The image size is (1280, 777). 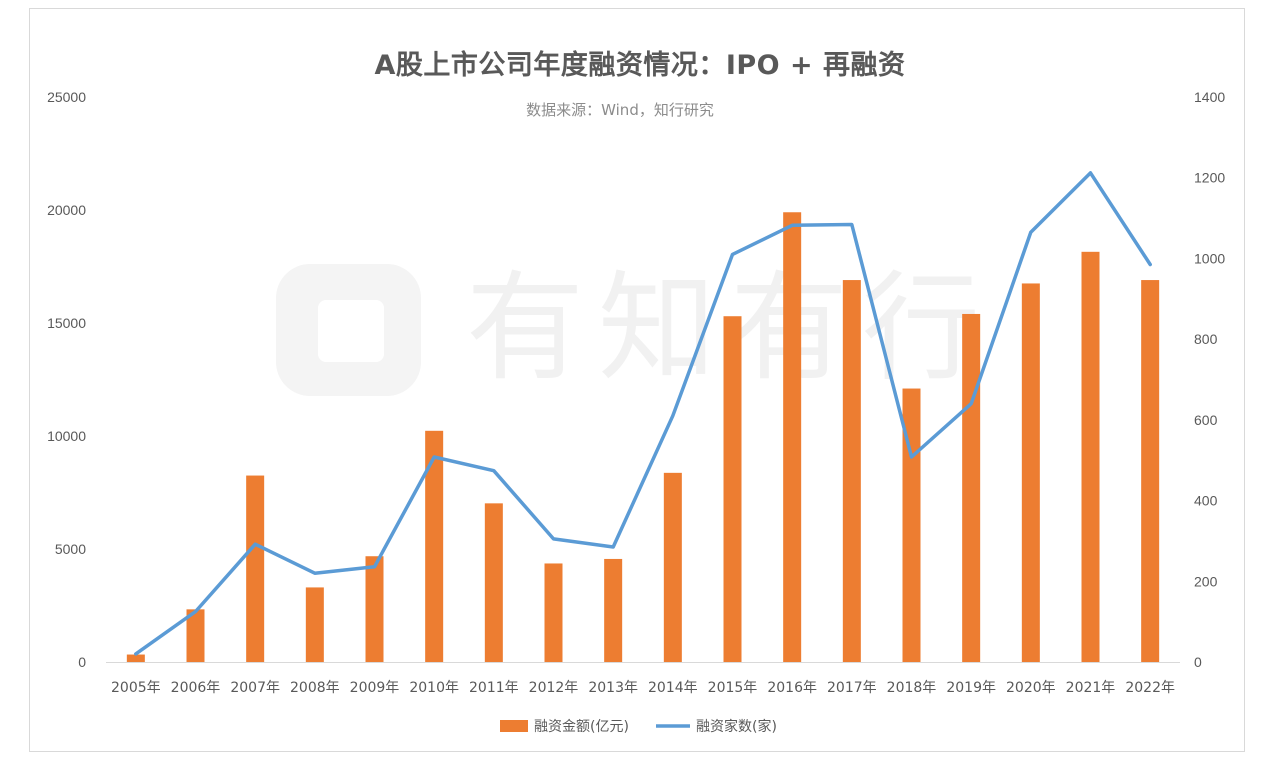 What do you see at coordinates (1209, 97) in the screenshot?
I see `y-right-tick-label: 1400` at bounding box center [1209, 97].